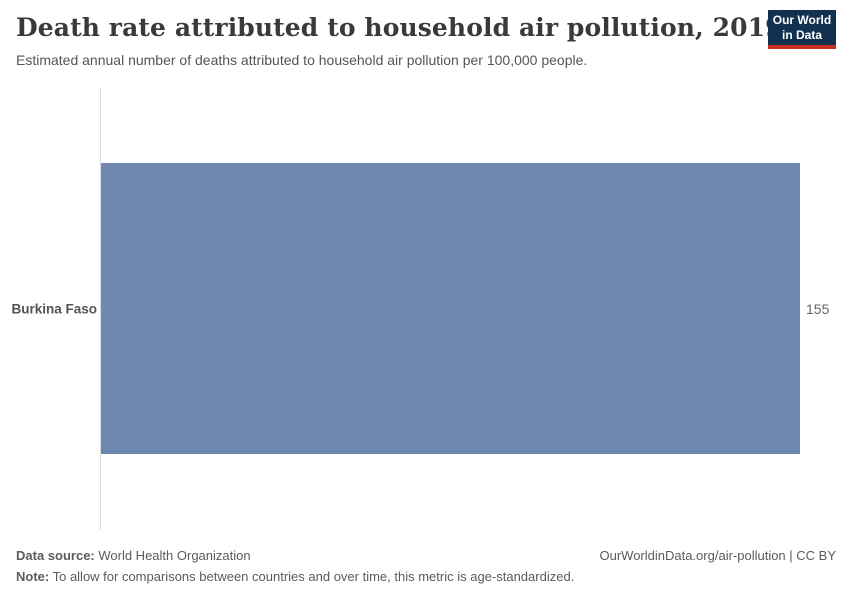  What do you see at coordinates (33, 576) in the screenshot?
I see `note-label: Note:` at bounding box center [33, 576].